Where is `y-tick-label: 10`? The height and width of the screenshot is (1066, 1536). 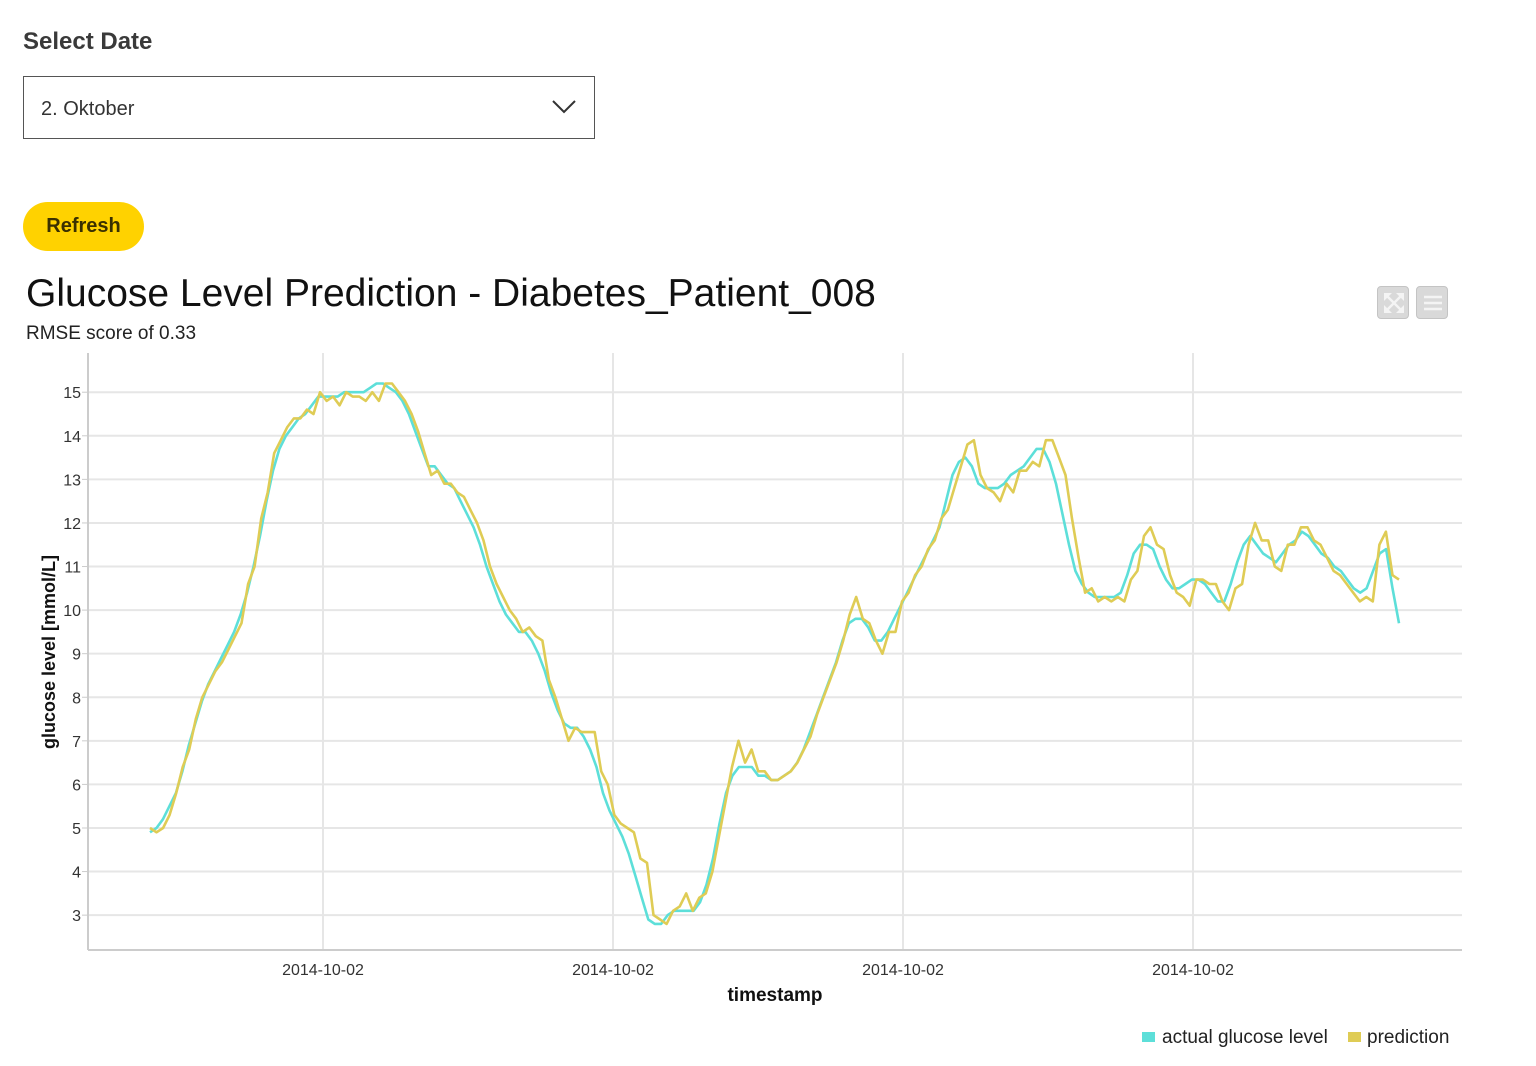
y-tick-label: 10 is located at coordinates (72, 611).